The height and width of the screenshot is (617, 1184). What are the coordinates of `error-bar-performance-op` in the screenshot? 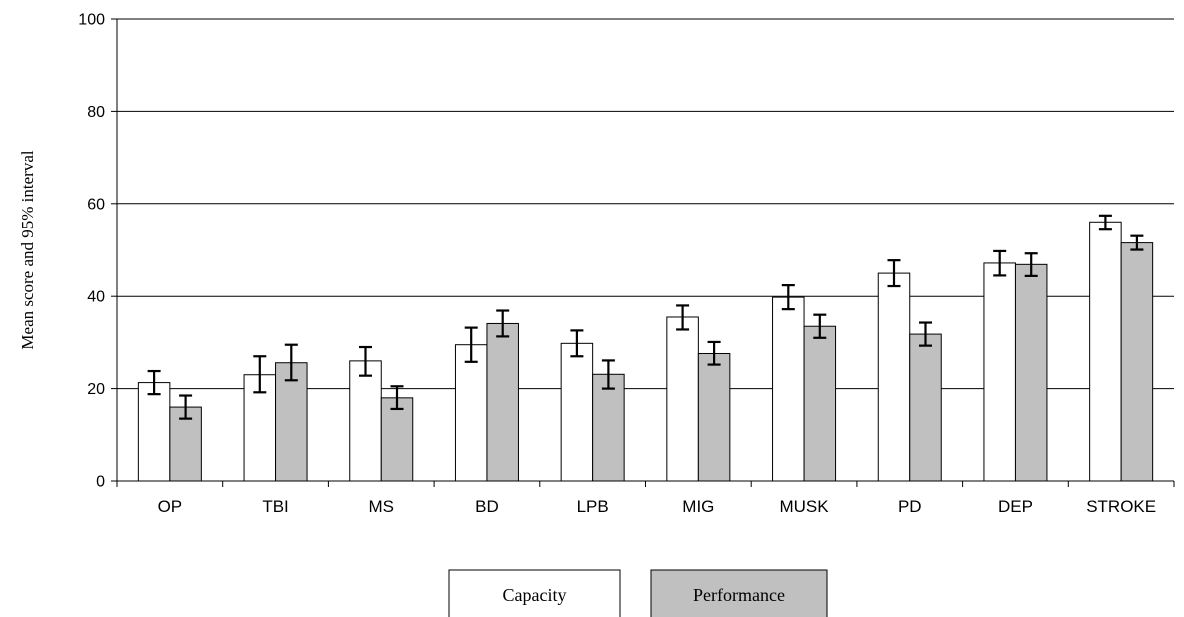 It's located at (186, 407).